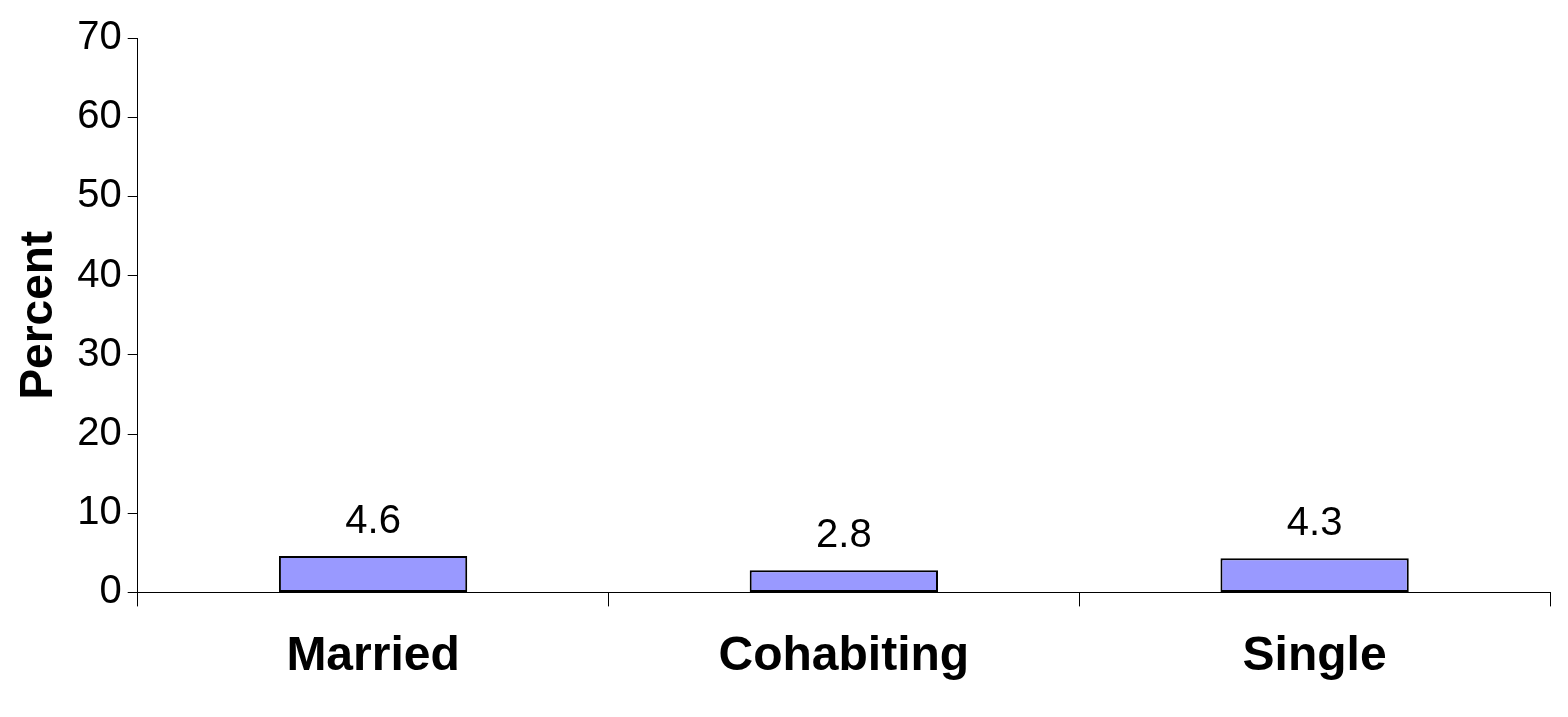  I want to click on data-label: 4.3, so click(1314, 521).